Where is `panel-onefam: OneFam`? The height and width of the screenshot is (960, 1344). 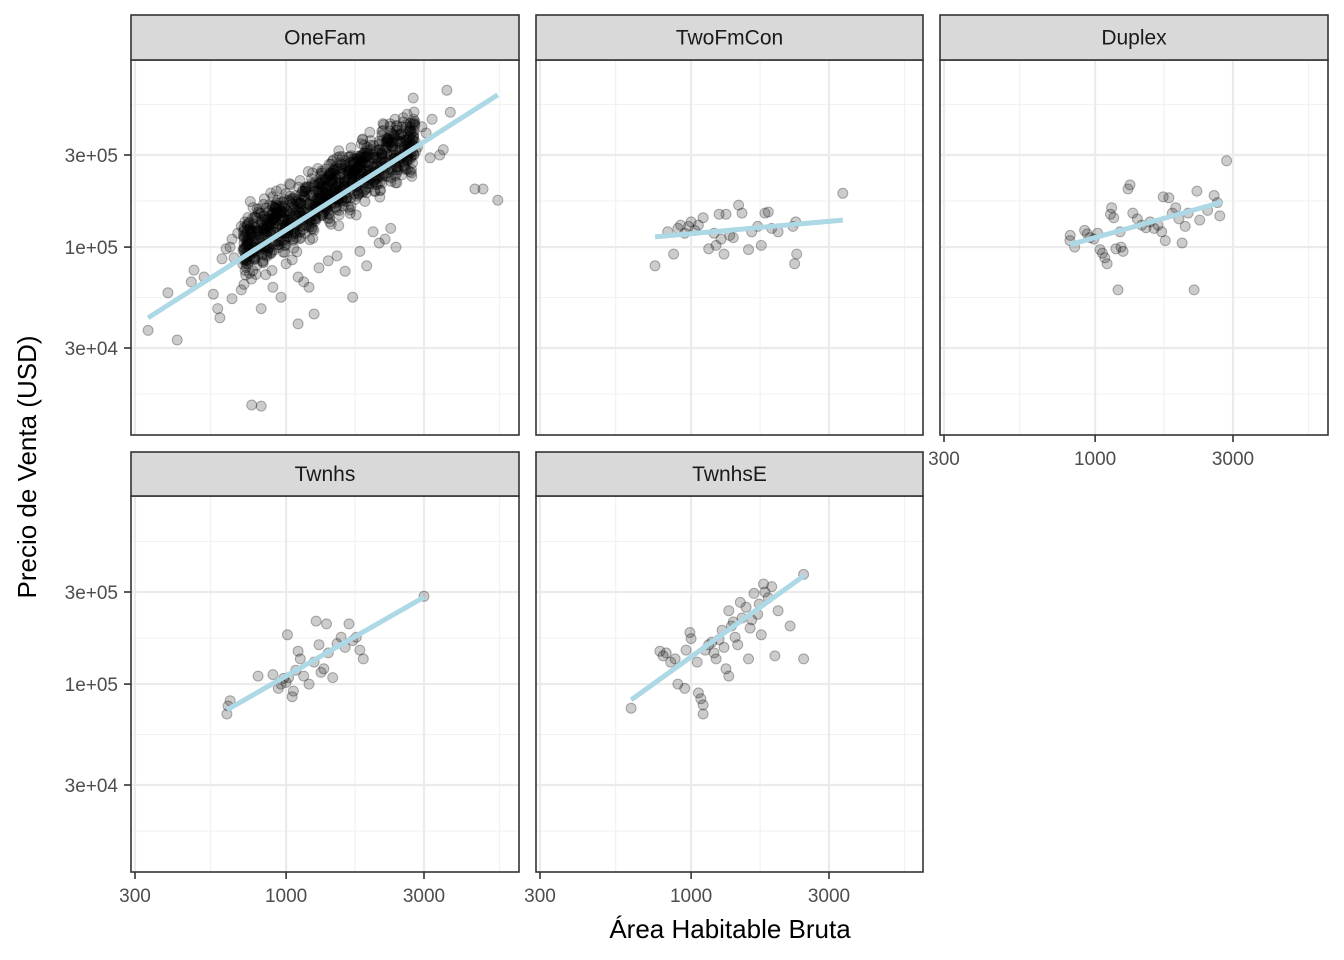
panel-onefam: OneFam is located at coordinates (325, 225).